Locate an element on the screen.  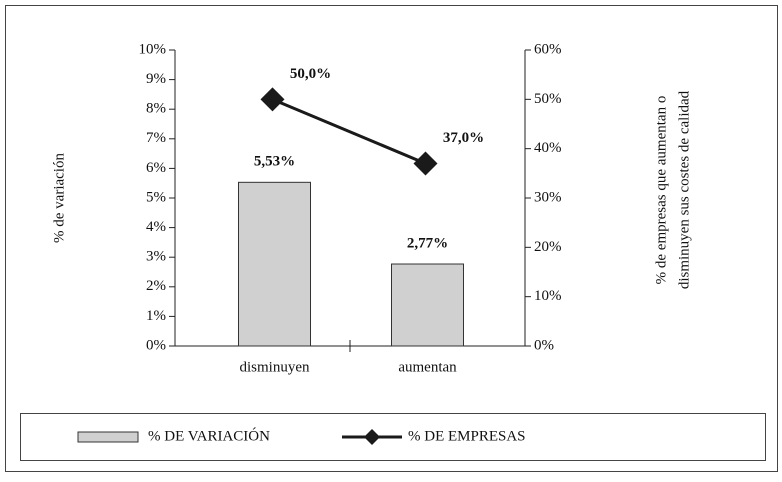
data-label: 37,0% is located at coordinates (463, 138).